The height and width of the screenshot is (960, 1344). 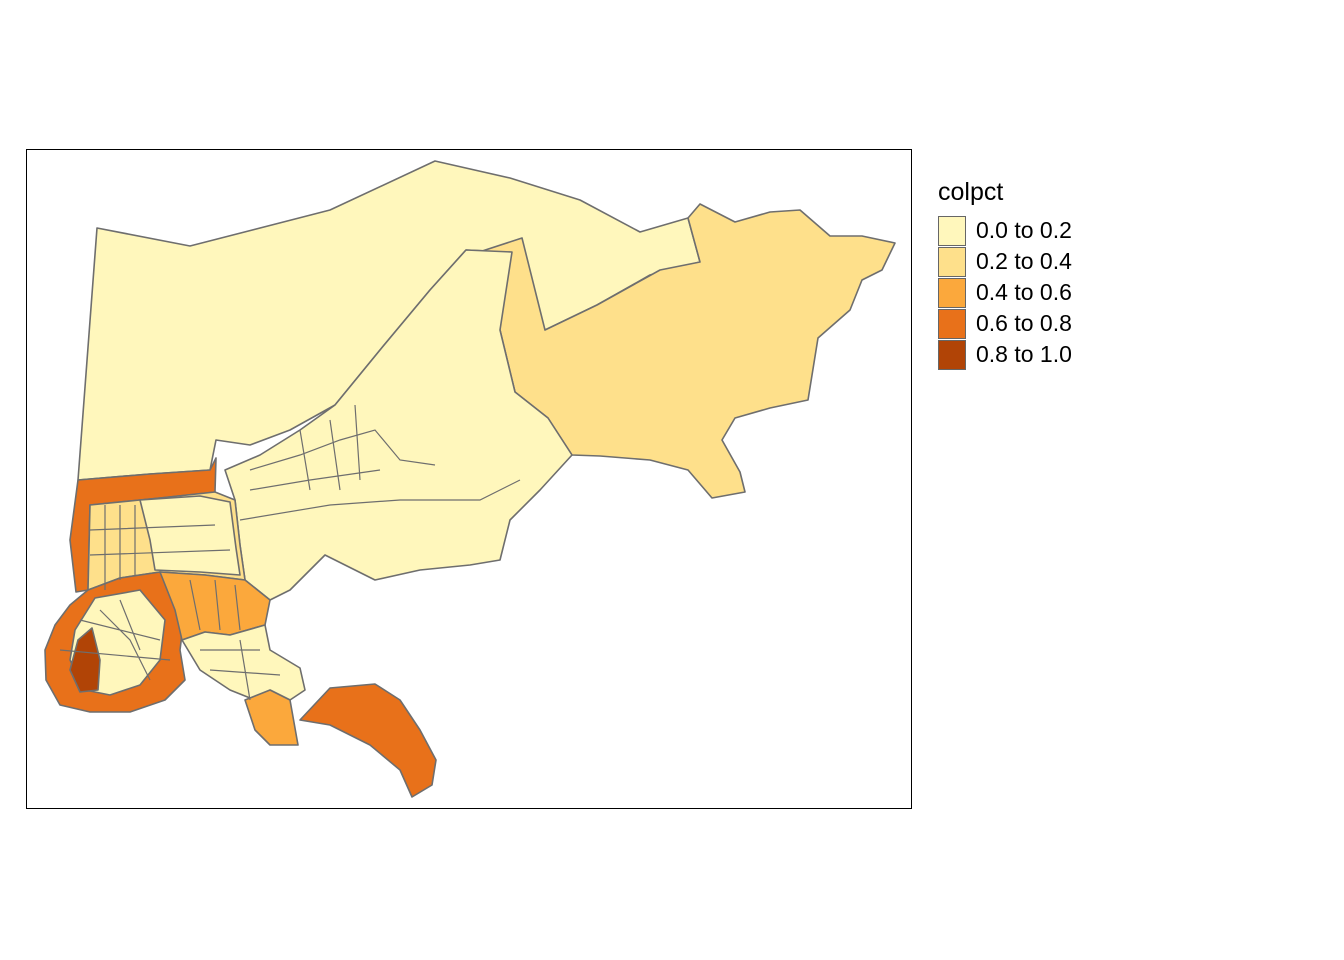 I want to click on legend-label: 0.0 to 0.2, so click(x=1024, y=230).